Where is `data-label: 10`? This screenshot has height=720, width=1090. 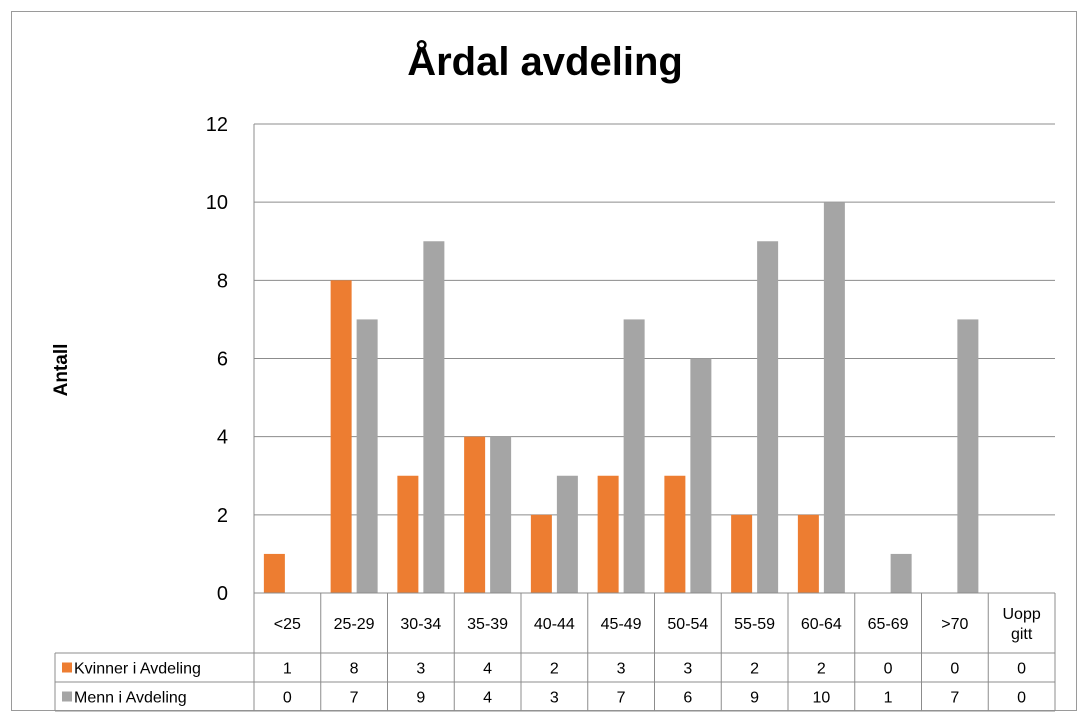 data-label: 10 is located at coordinates (821, 698).